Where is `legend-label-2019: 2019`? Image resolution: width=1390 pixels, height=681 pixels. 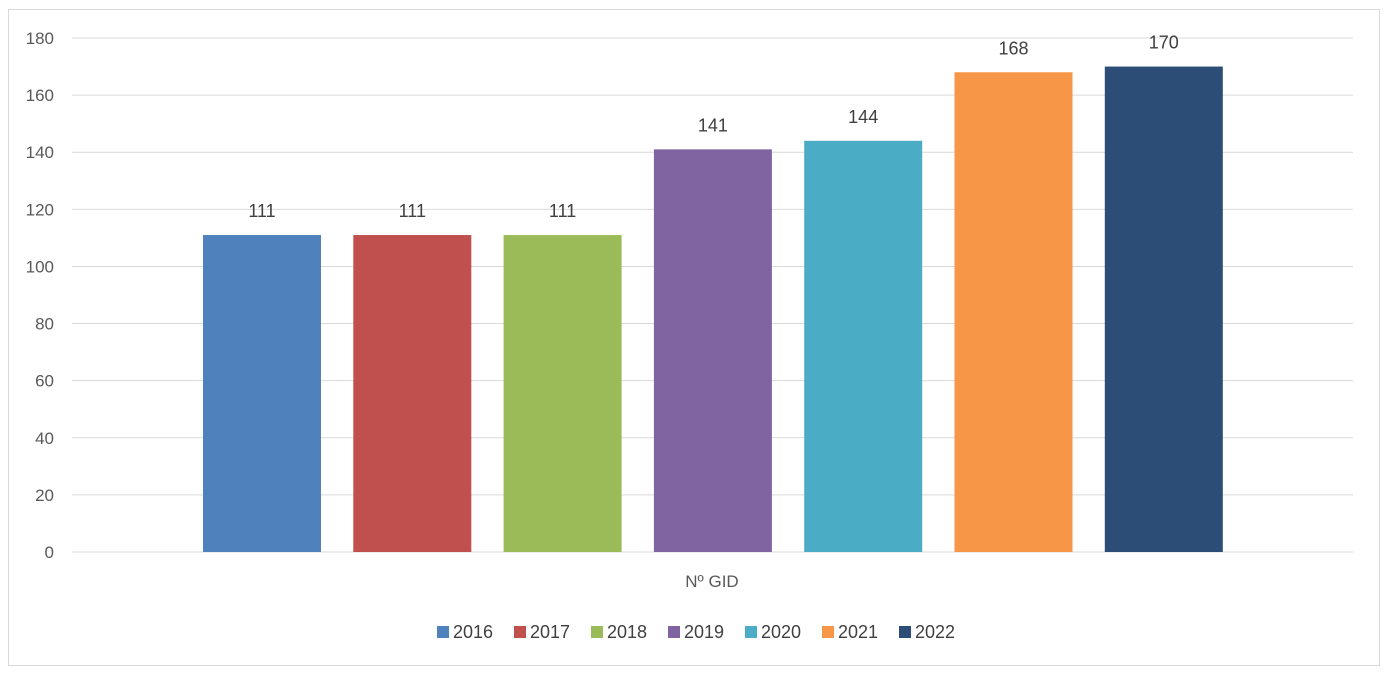 legend-label-2019: 2019 is located at coordinates (704, 632).